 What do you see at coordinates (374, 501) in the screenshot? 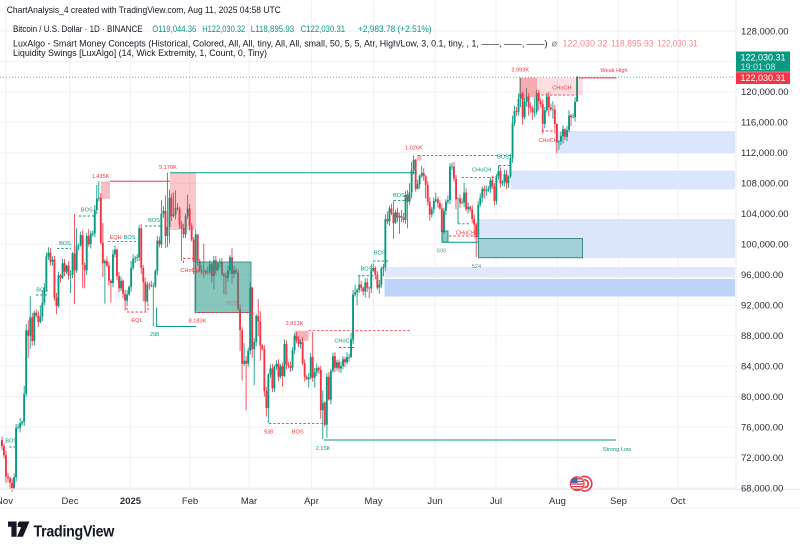
I see `svg-text: May` at bounding box center [374, 501].